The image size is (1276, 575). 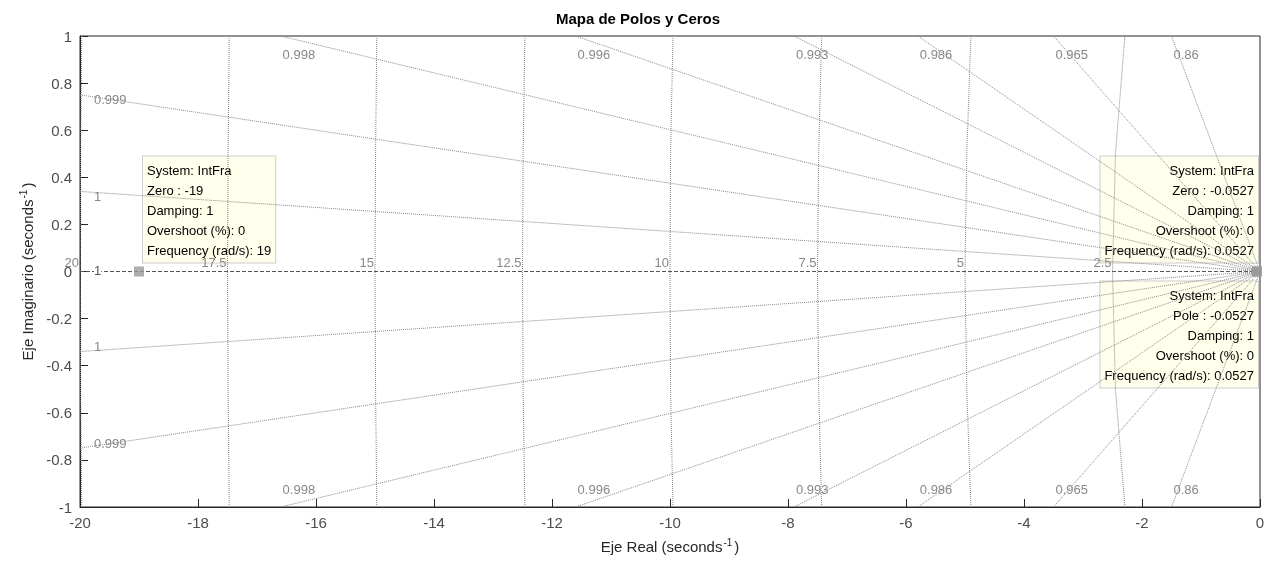 What do you see at coordinates (61, 83) in the screenshot?
I see `y-tick-label: 0.8` at bounding box center [61, 83].